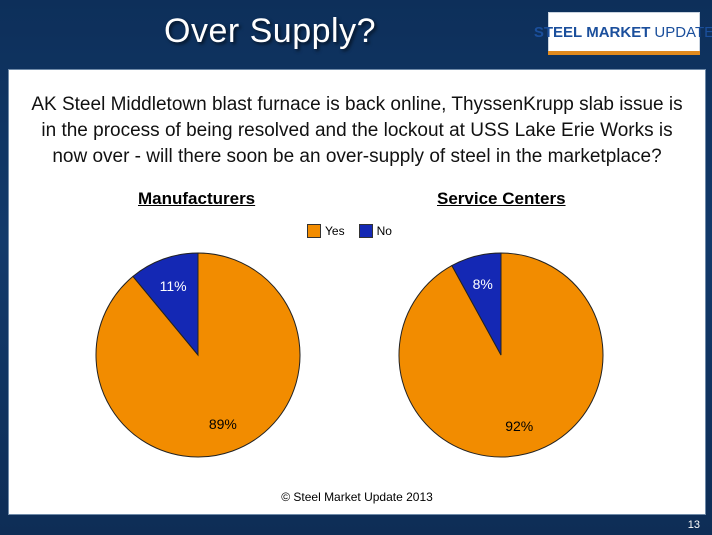  What do you see at coordinates (270, 31) in the screenshot?
I see `slide-title: Over Supply?` at bounding box center [270, 31].